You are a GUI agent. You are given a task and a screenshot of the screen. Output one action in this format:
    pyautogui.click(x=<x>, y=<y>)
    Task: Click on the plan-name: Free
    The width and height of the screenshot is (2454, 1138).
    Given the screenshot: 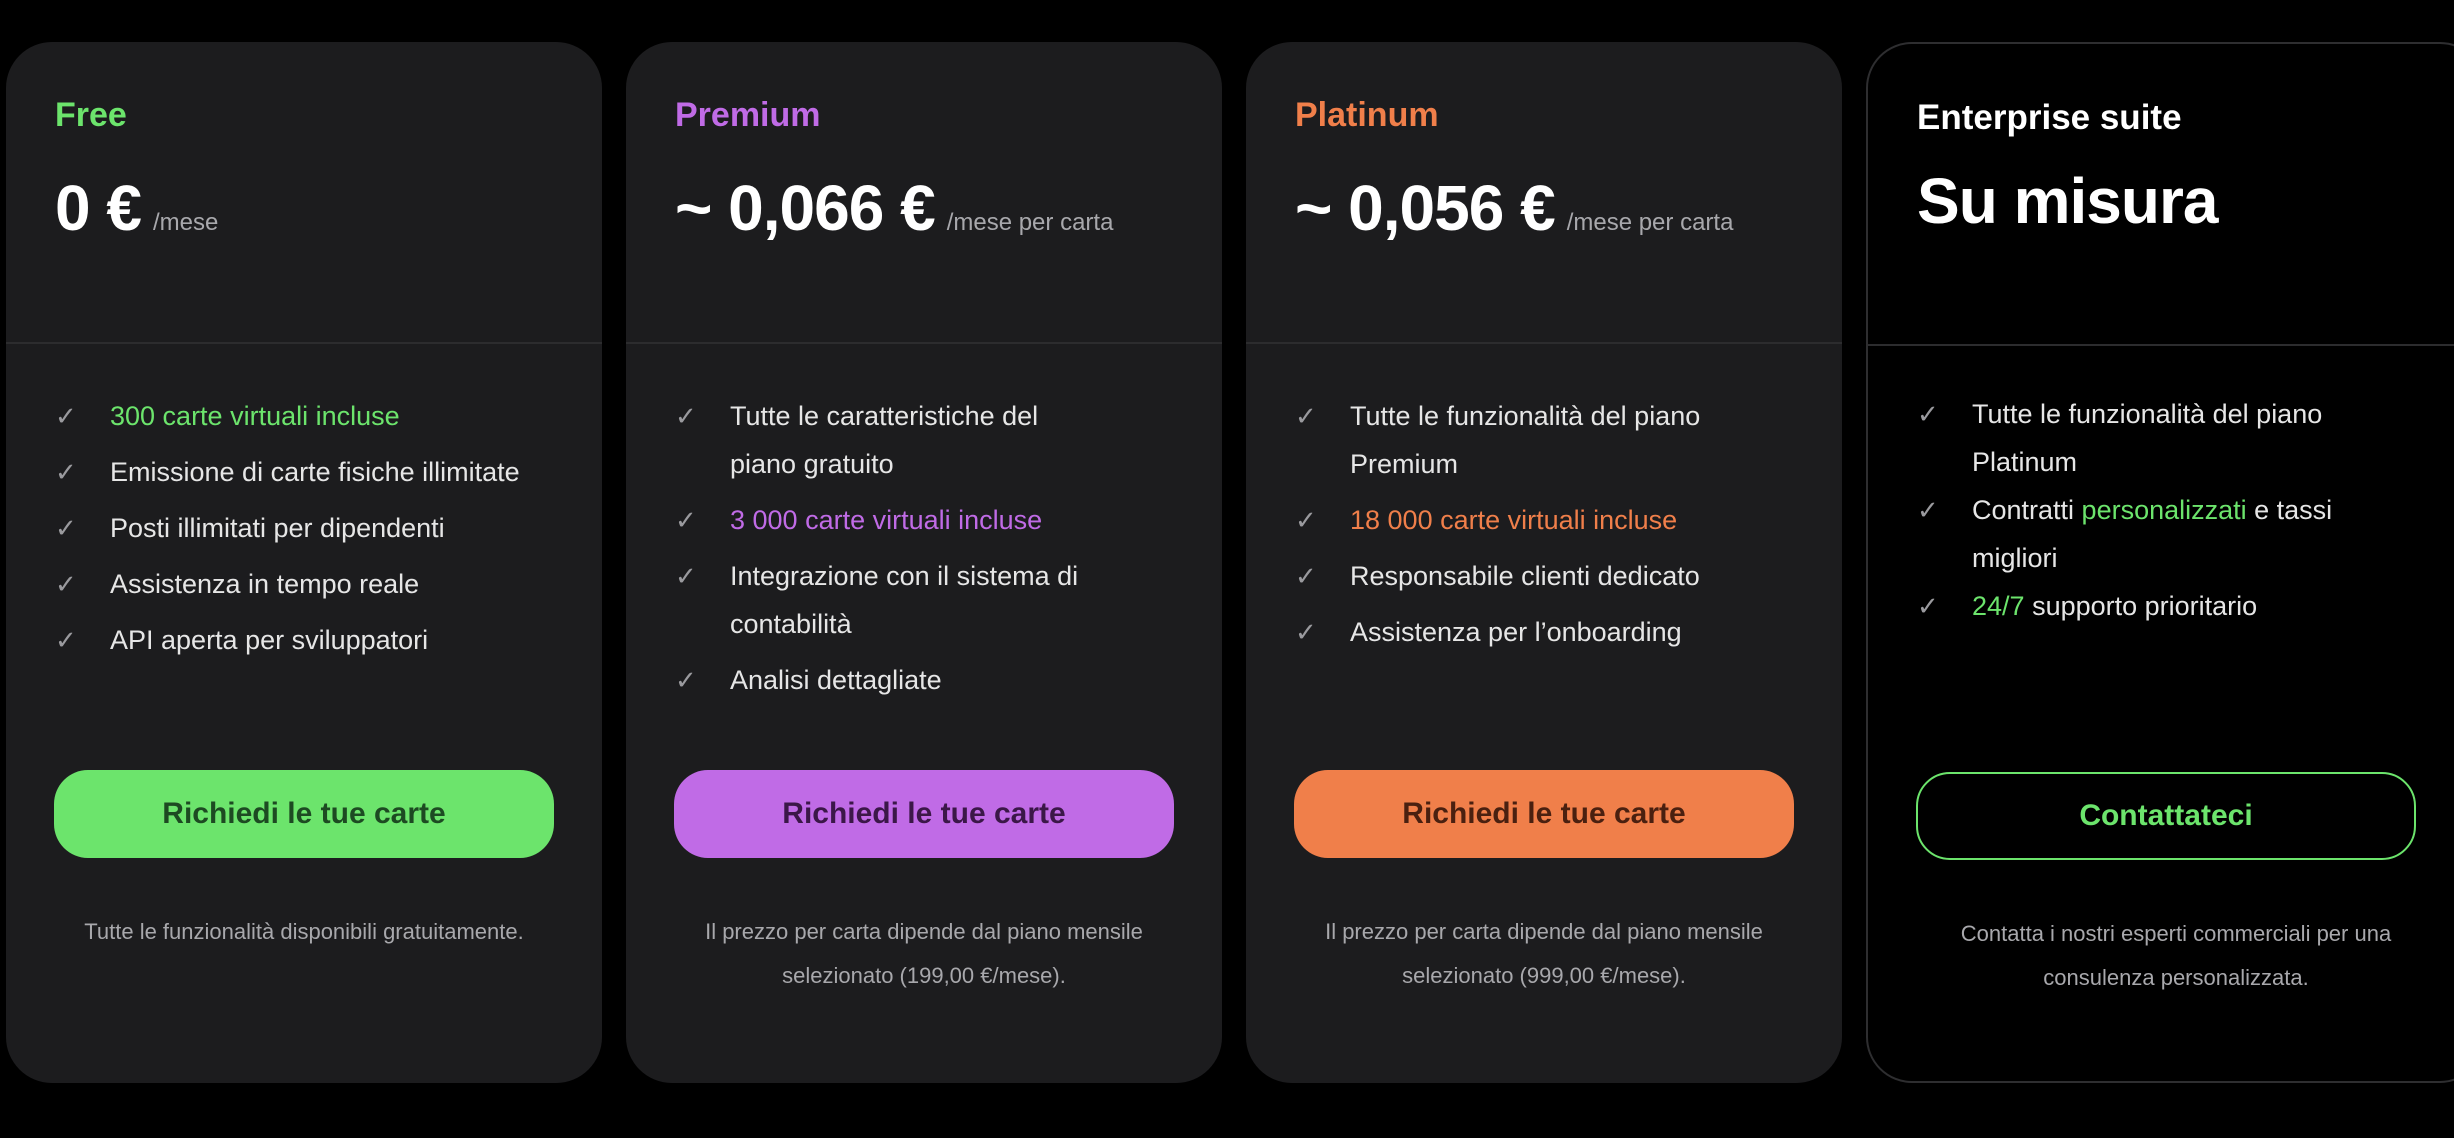 What is the action you would take?
    pyautogui.click(x=91, y=115)
    